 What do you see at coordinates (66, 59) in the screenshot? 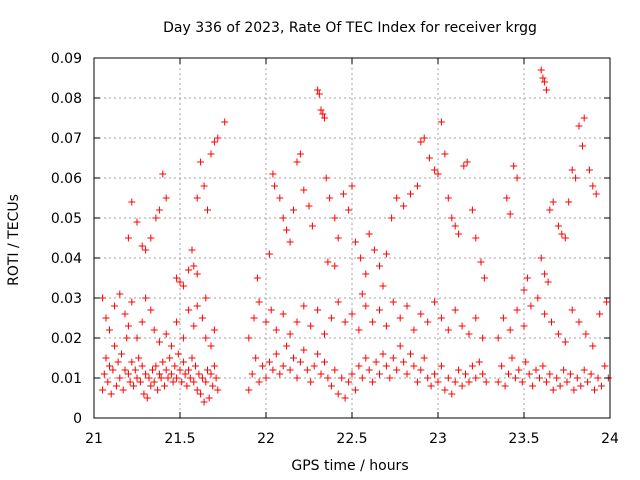
I see `y-tick-label: 0.09` at bounding box center [66, 59].